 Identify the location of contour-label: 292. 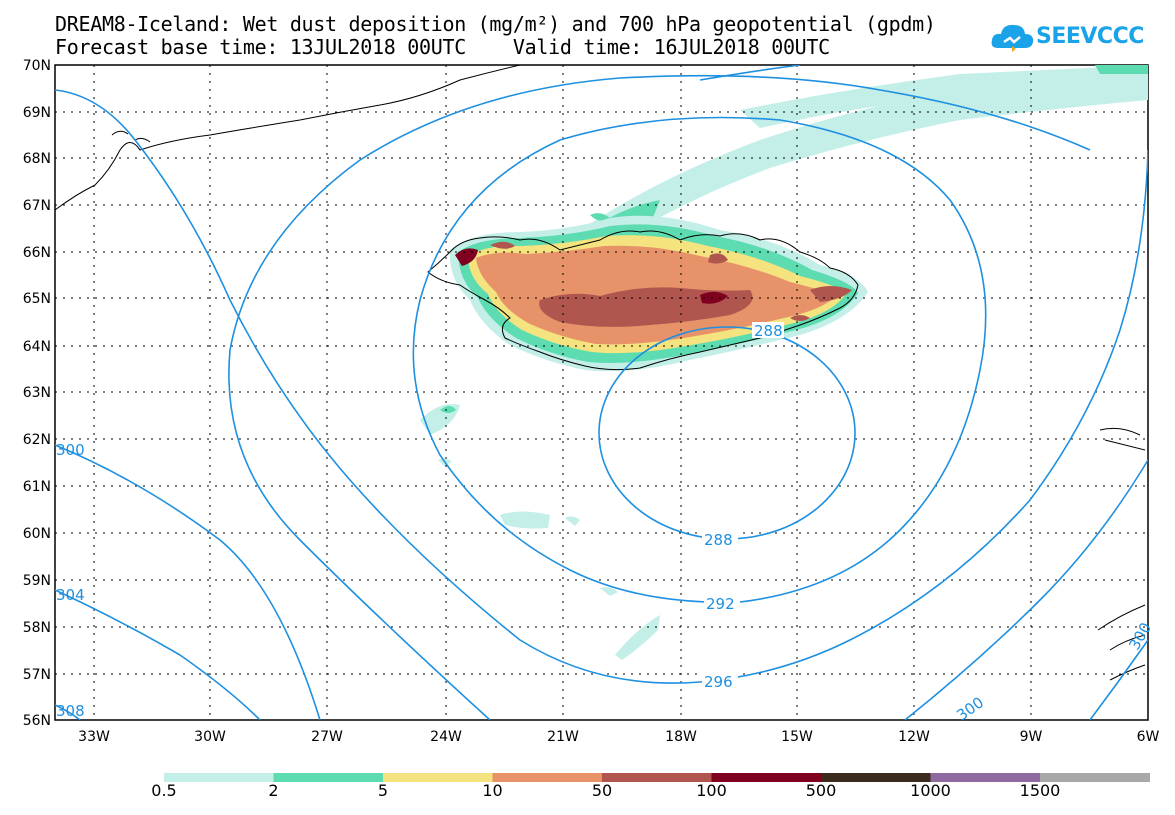
(720, 604).